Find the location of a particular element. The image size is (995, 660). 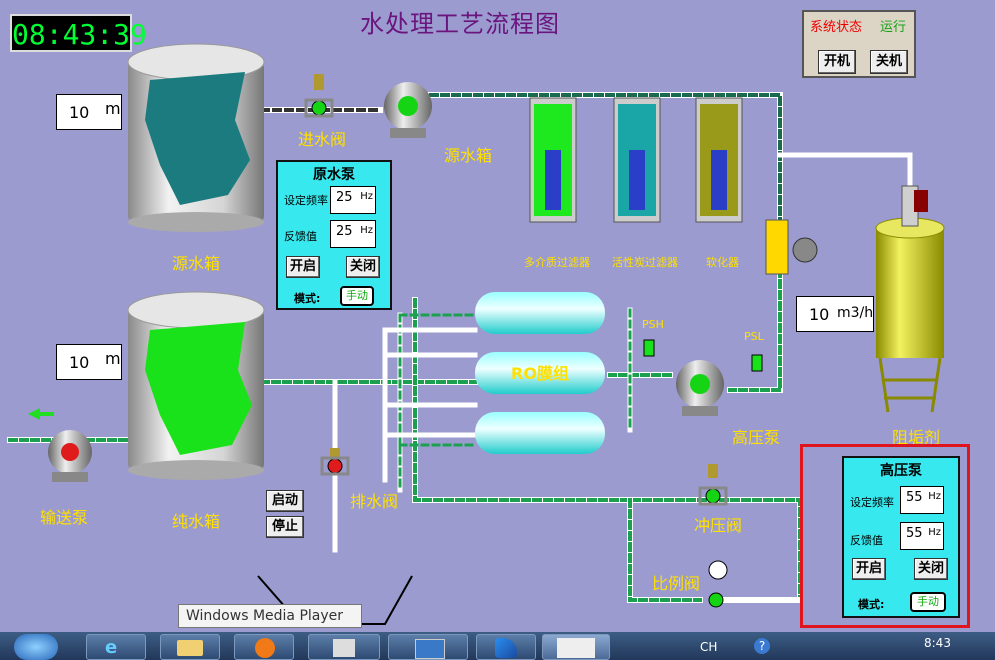

filter-label-carbon: 活性炭过滤器 is located at coordinates (645, 262).